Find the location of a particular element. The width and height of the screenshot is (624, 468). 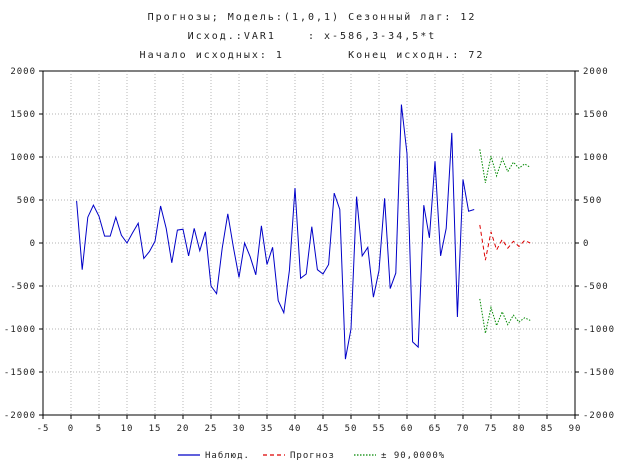

y-tick-label-left: -500 is located at coordinates (23, 287).